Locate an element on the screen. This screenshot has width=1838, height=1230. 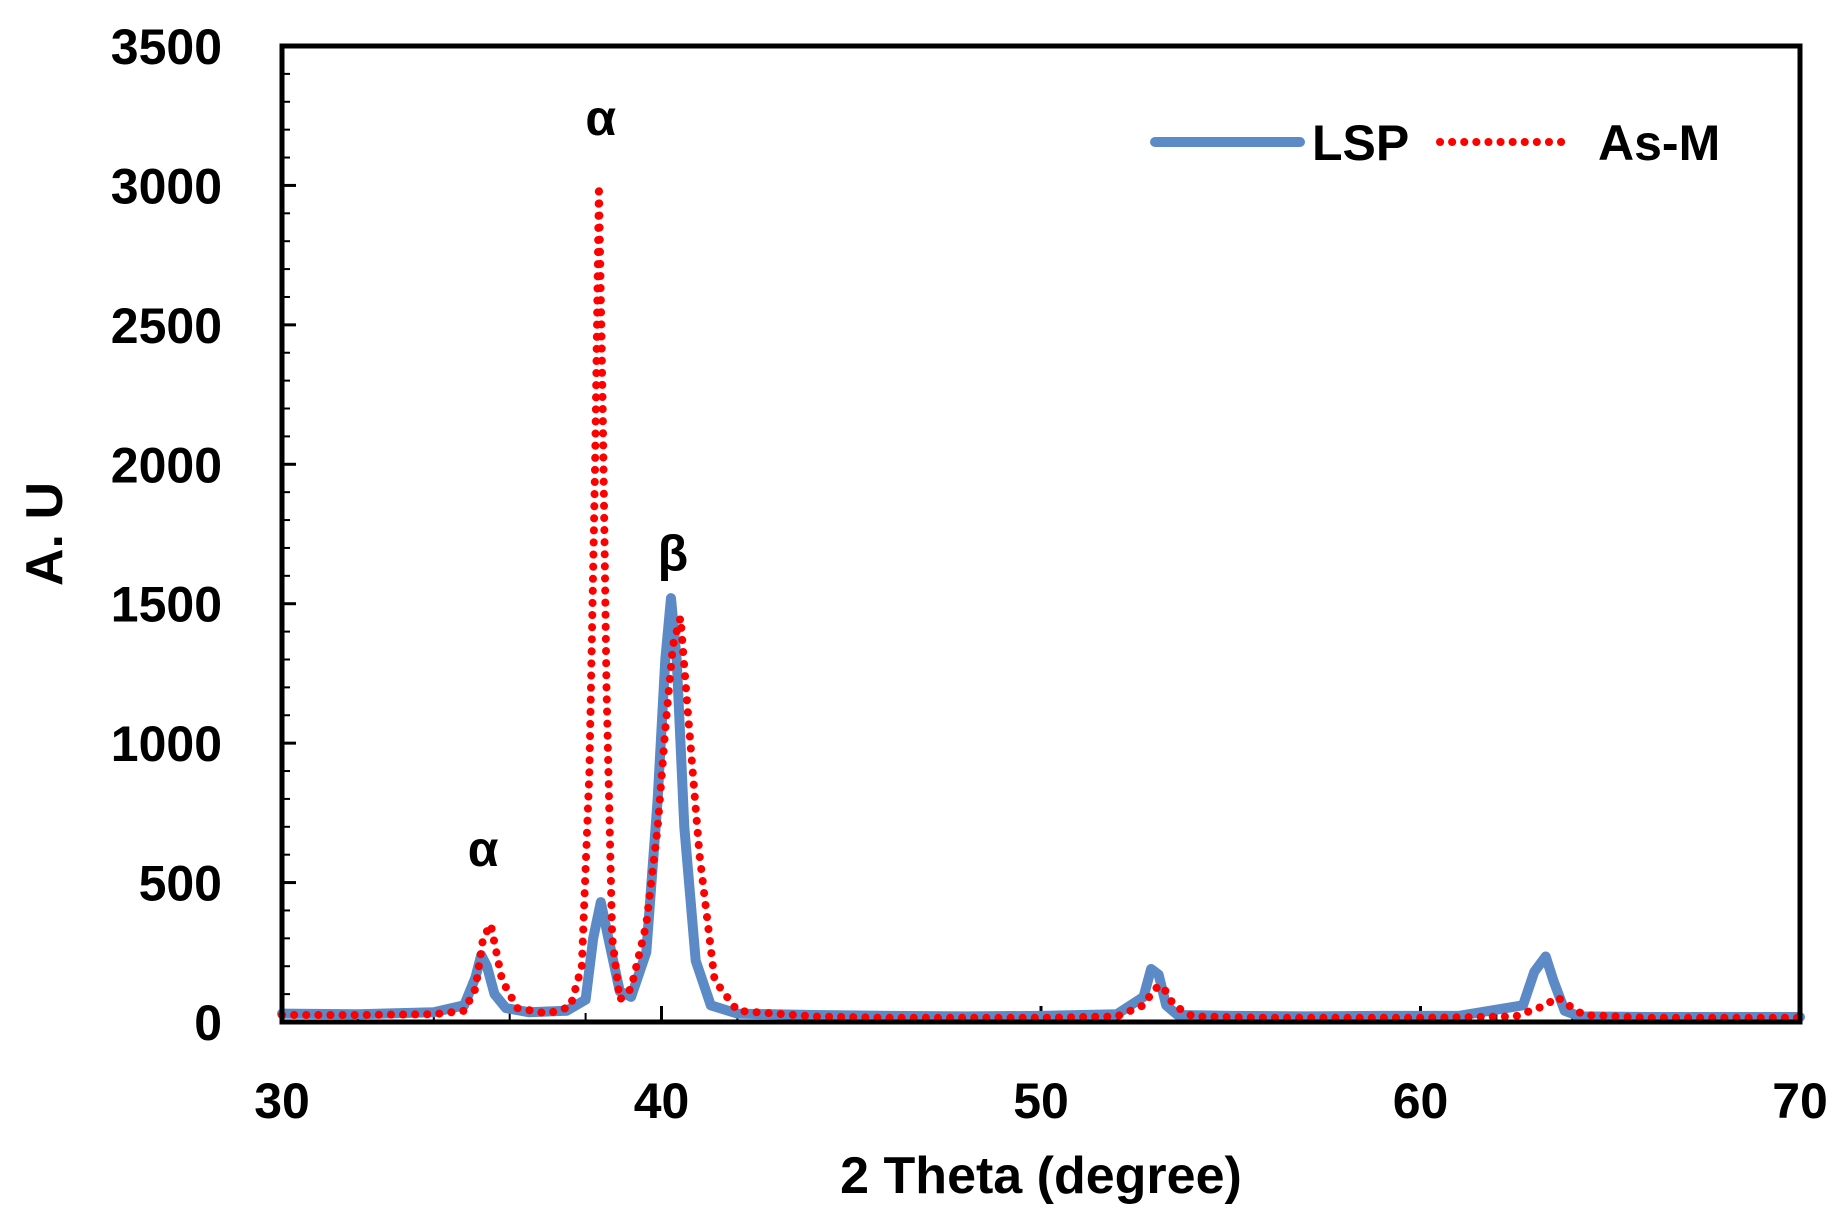
x-tick-label: 40 is located at coordinates (662, 1101).